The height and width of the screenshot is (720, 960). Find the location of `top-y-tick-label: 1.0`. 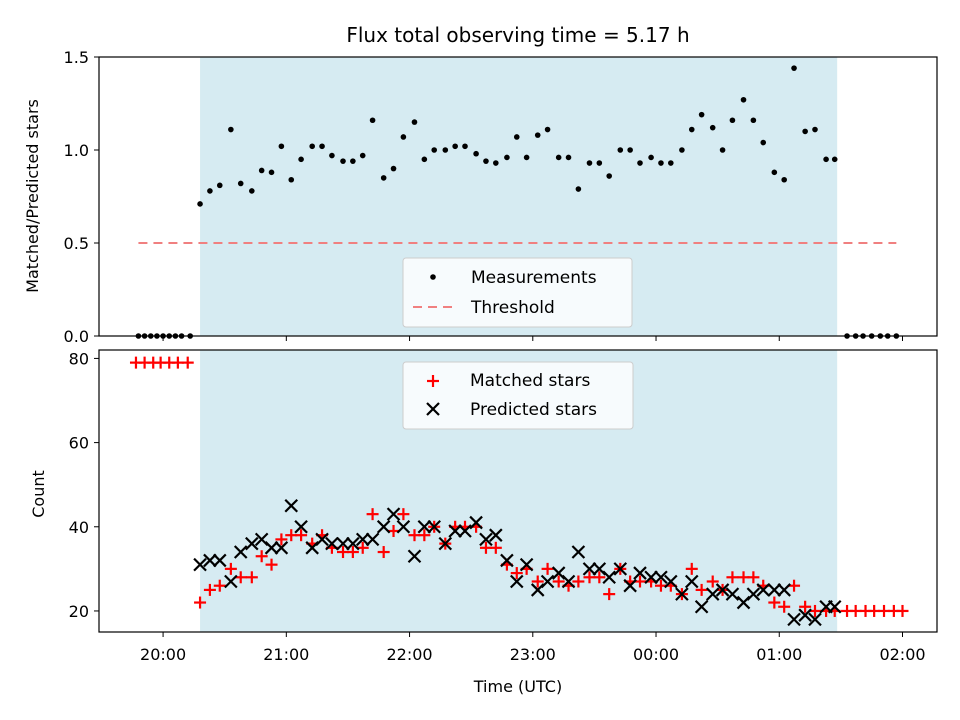

top-y-tick-label: 1.0 is located at coordinates (76, 150).